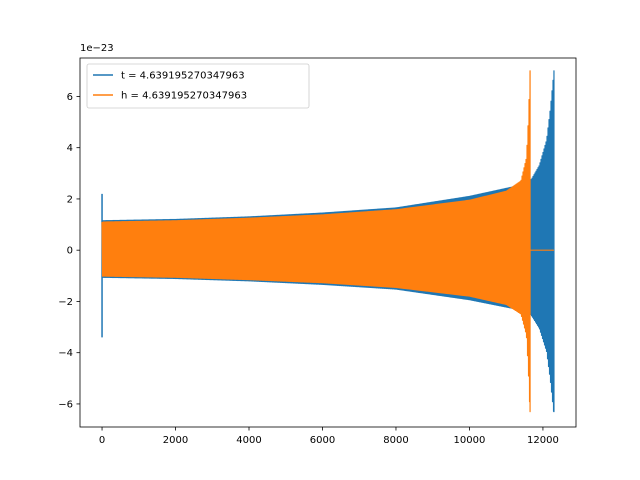  Describe the element at coordinates (395, 440) in the screenshot. I see `x-tick-label: 8000` at that location.